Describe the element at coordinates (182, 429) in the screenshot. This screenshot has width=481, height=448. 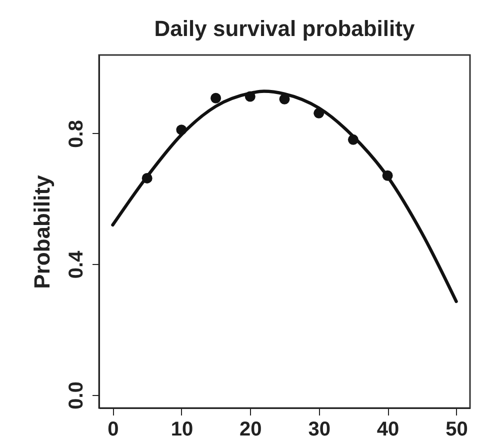
I see `x-tick-label: 10` at that location.